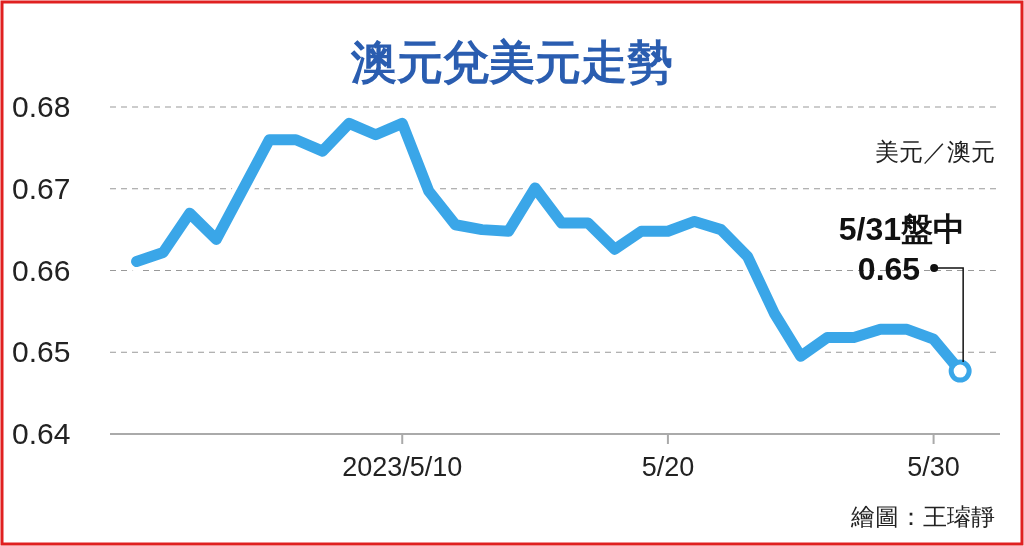 This screenshot has height=546, width=1024. What do you see at coordinates (889, 269) in the screenshot?
I see `annotation: 0.65` at bounding box center [889, 269].